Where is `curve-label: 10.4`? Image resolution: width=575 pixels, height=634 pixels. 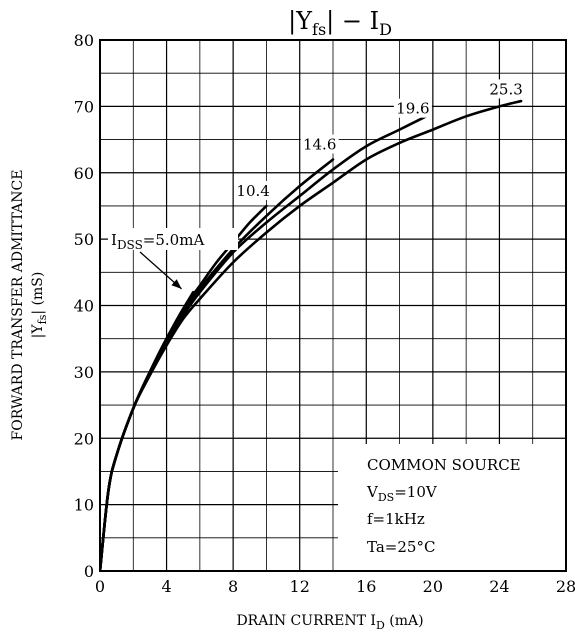
curve-label: 10.4 is located at coordinates (252, 191).